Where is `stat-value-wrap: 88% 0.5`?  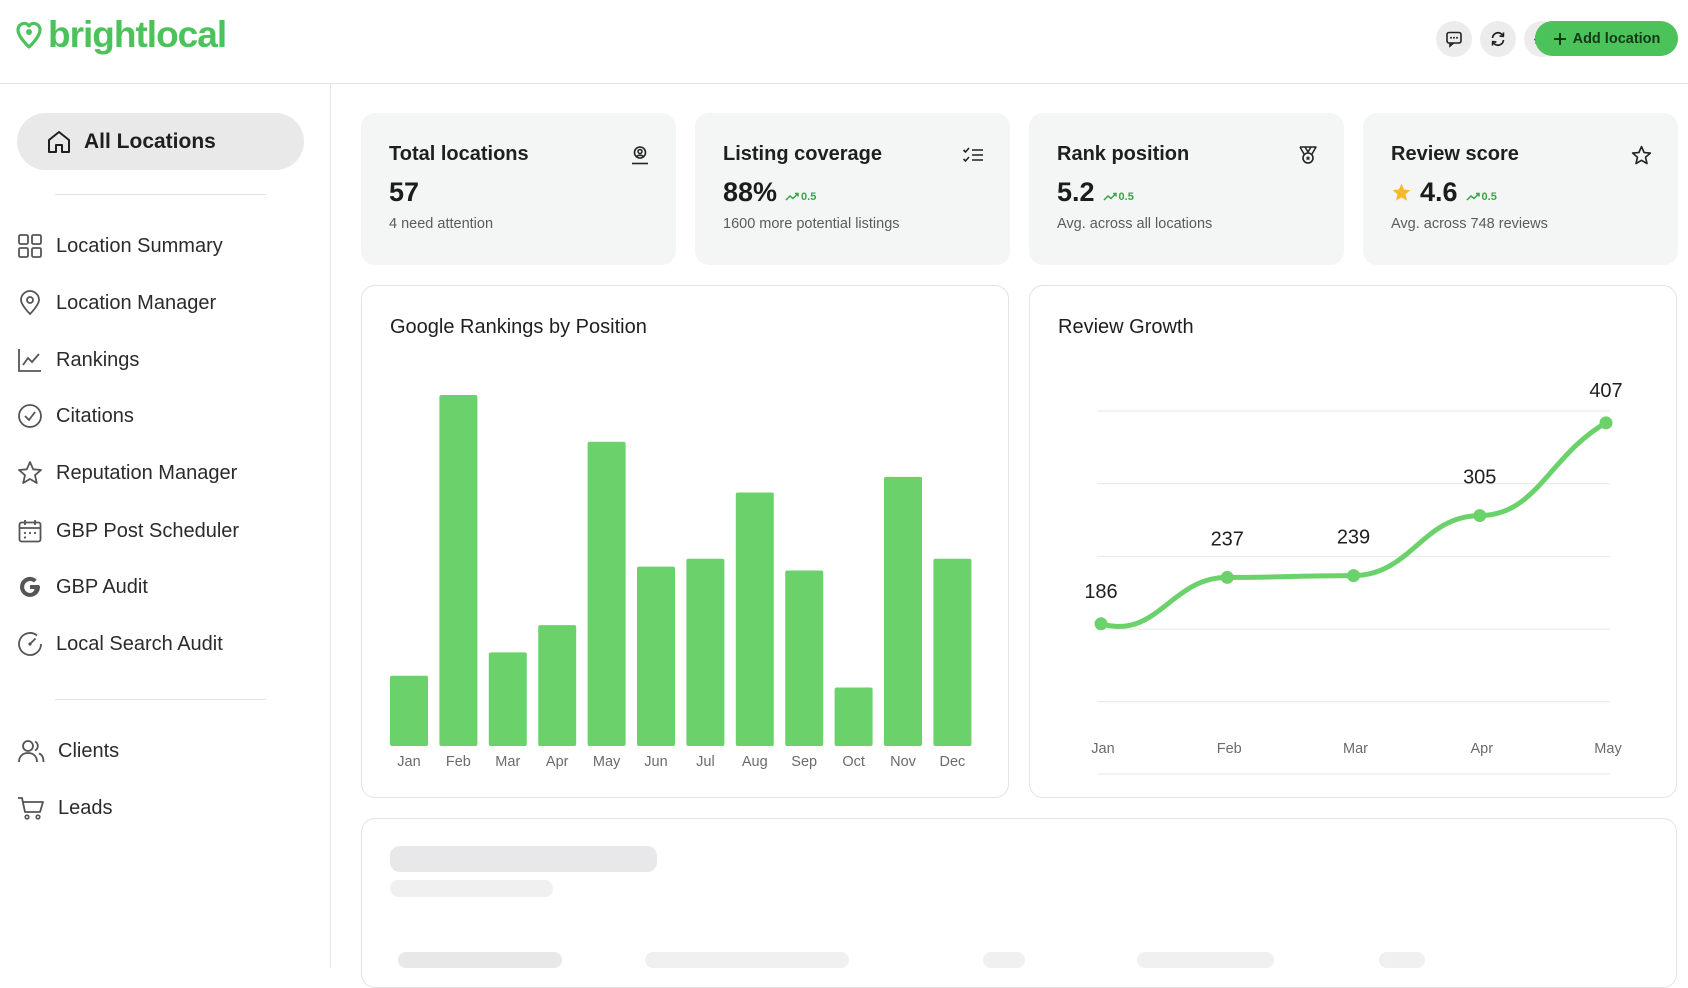
stat-value-wrap: 88% 0.5 is located at coordinates (769, 192).